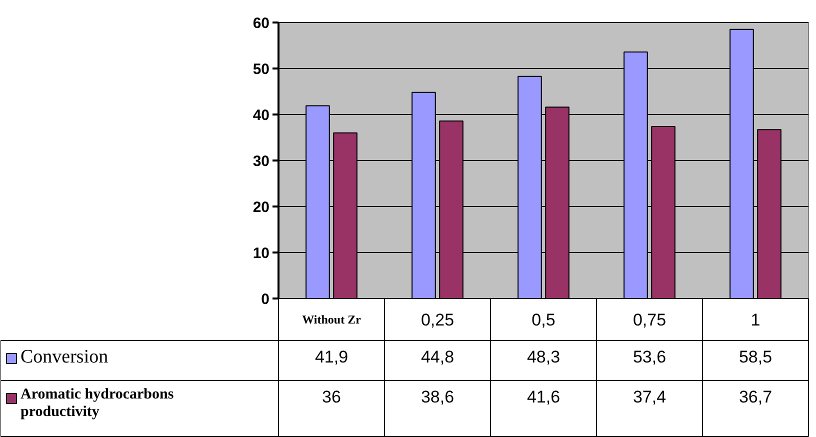 This screenshot has height=437, width=816. I want to click on x-tick-label: 0,75, so click(649, 320).